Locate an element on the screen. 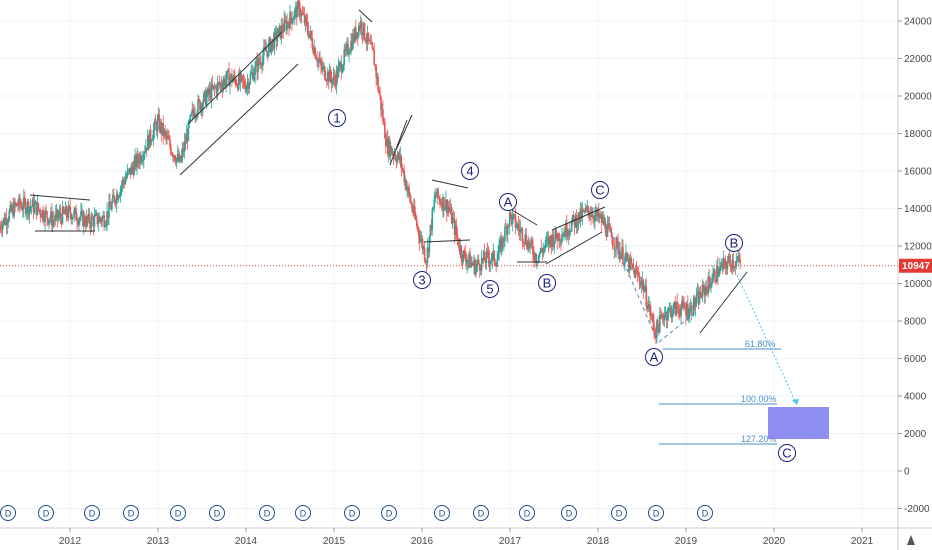 Image resolution: width=932 pixels, height=550 pixels. target-arrow-head is located at coordinates (795, 402).